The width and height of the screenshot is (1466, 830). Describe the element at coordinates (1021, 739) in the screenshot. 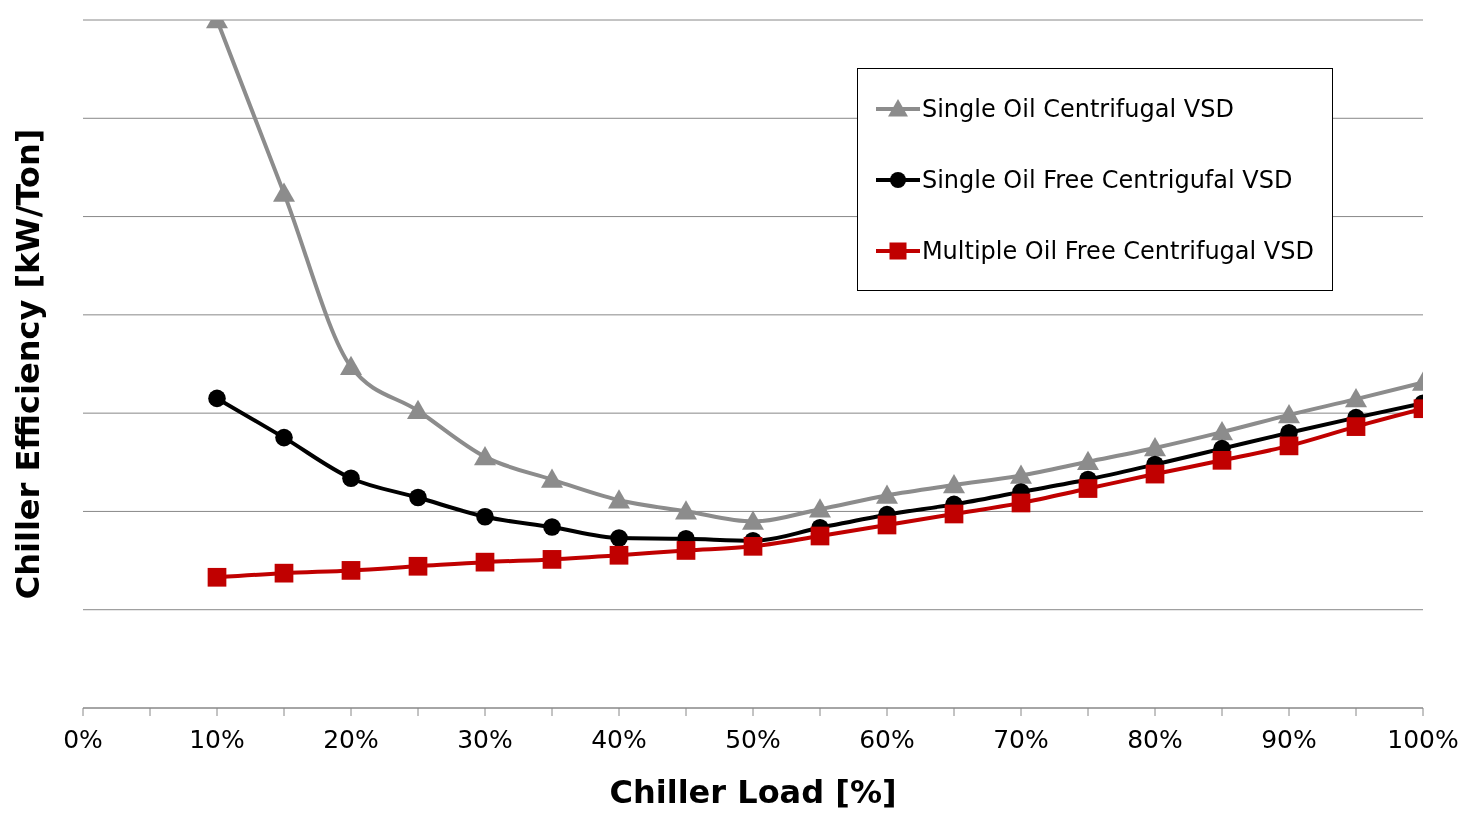

I see `x-tick-label: 70%` at that location.